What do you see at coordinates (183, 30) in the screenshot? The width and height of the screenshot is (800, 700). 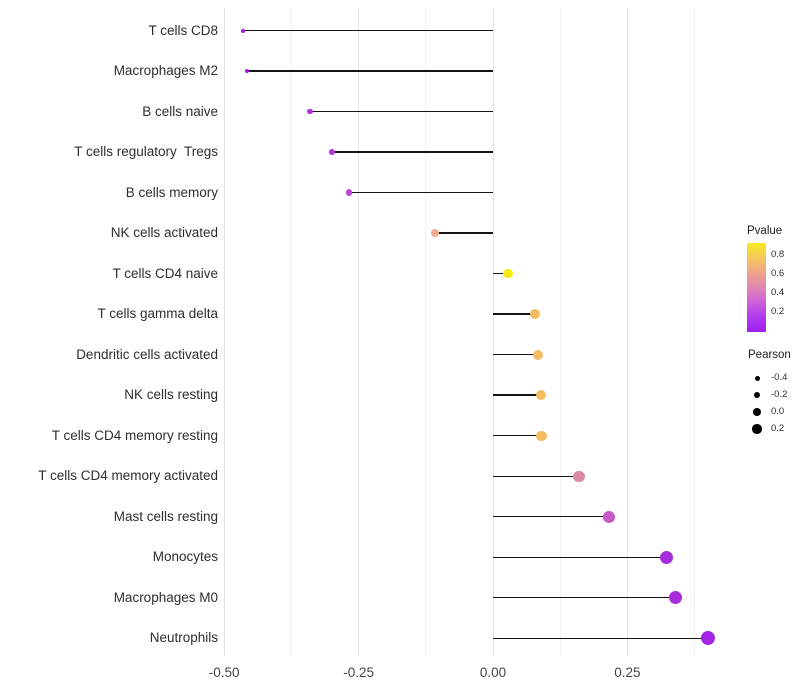 I see `y-axis-label: T cells CD8` at bounding box center [183, 30].